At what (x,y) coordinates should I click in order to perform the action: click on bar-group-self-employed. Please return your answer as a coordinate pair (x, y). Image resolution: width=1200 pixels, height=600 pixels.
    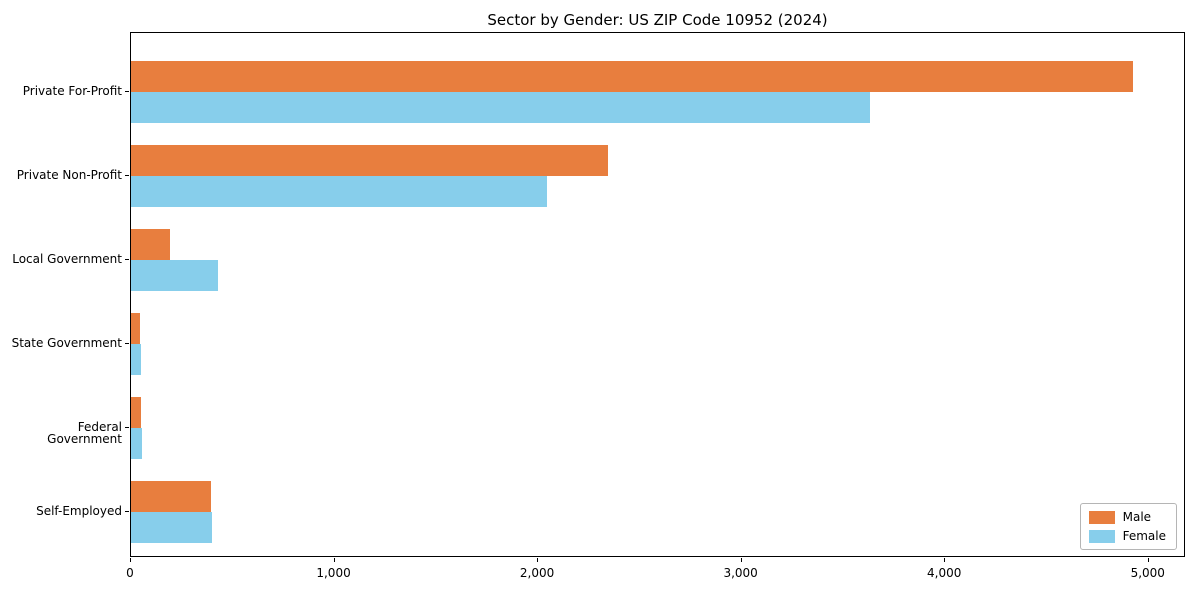
    Looking at the image, I should click on (657, 512).